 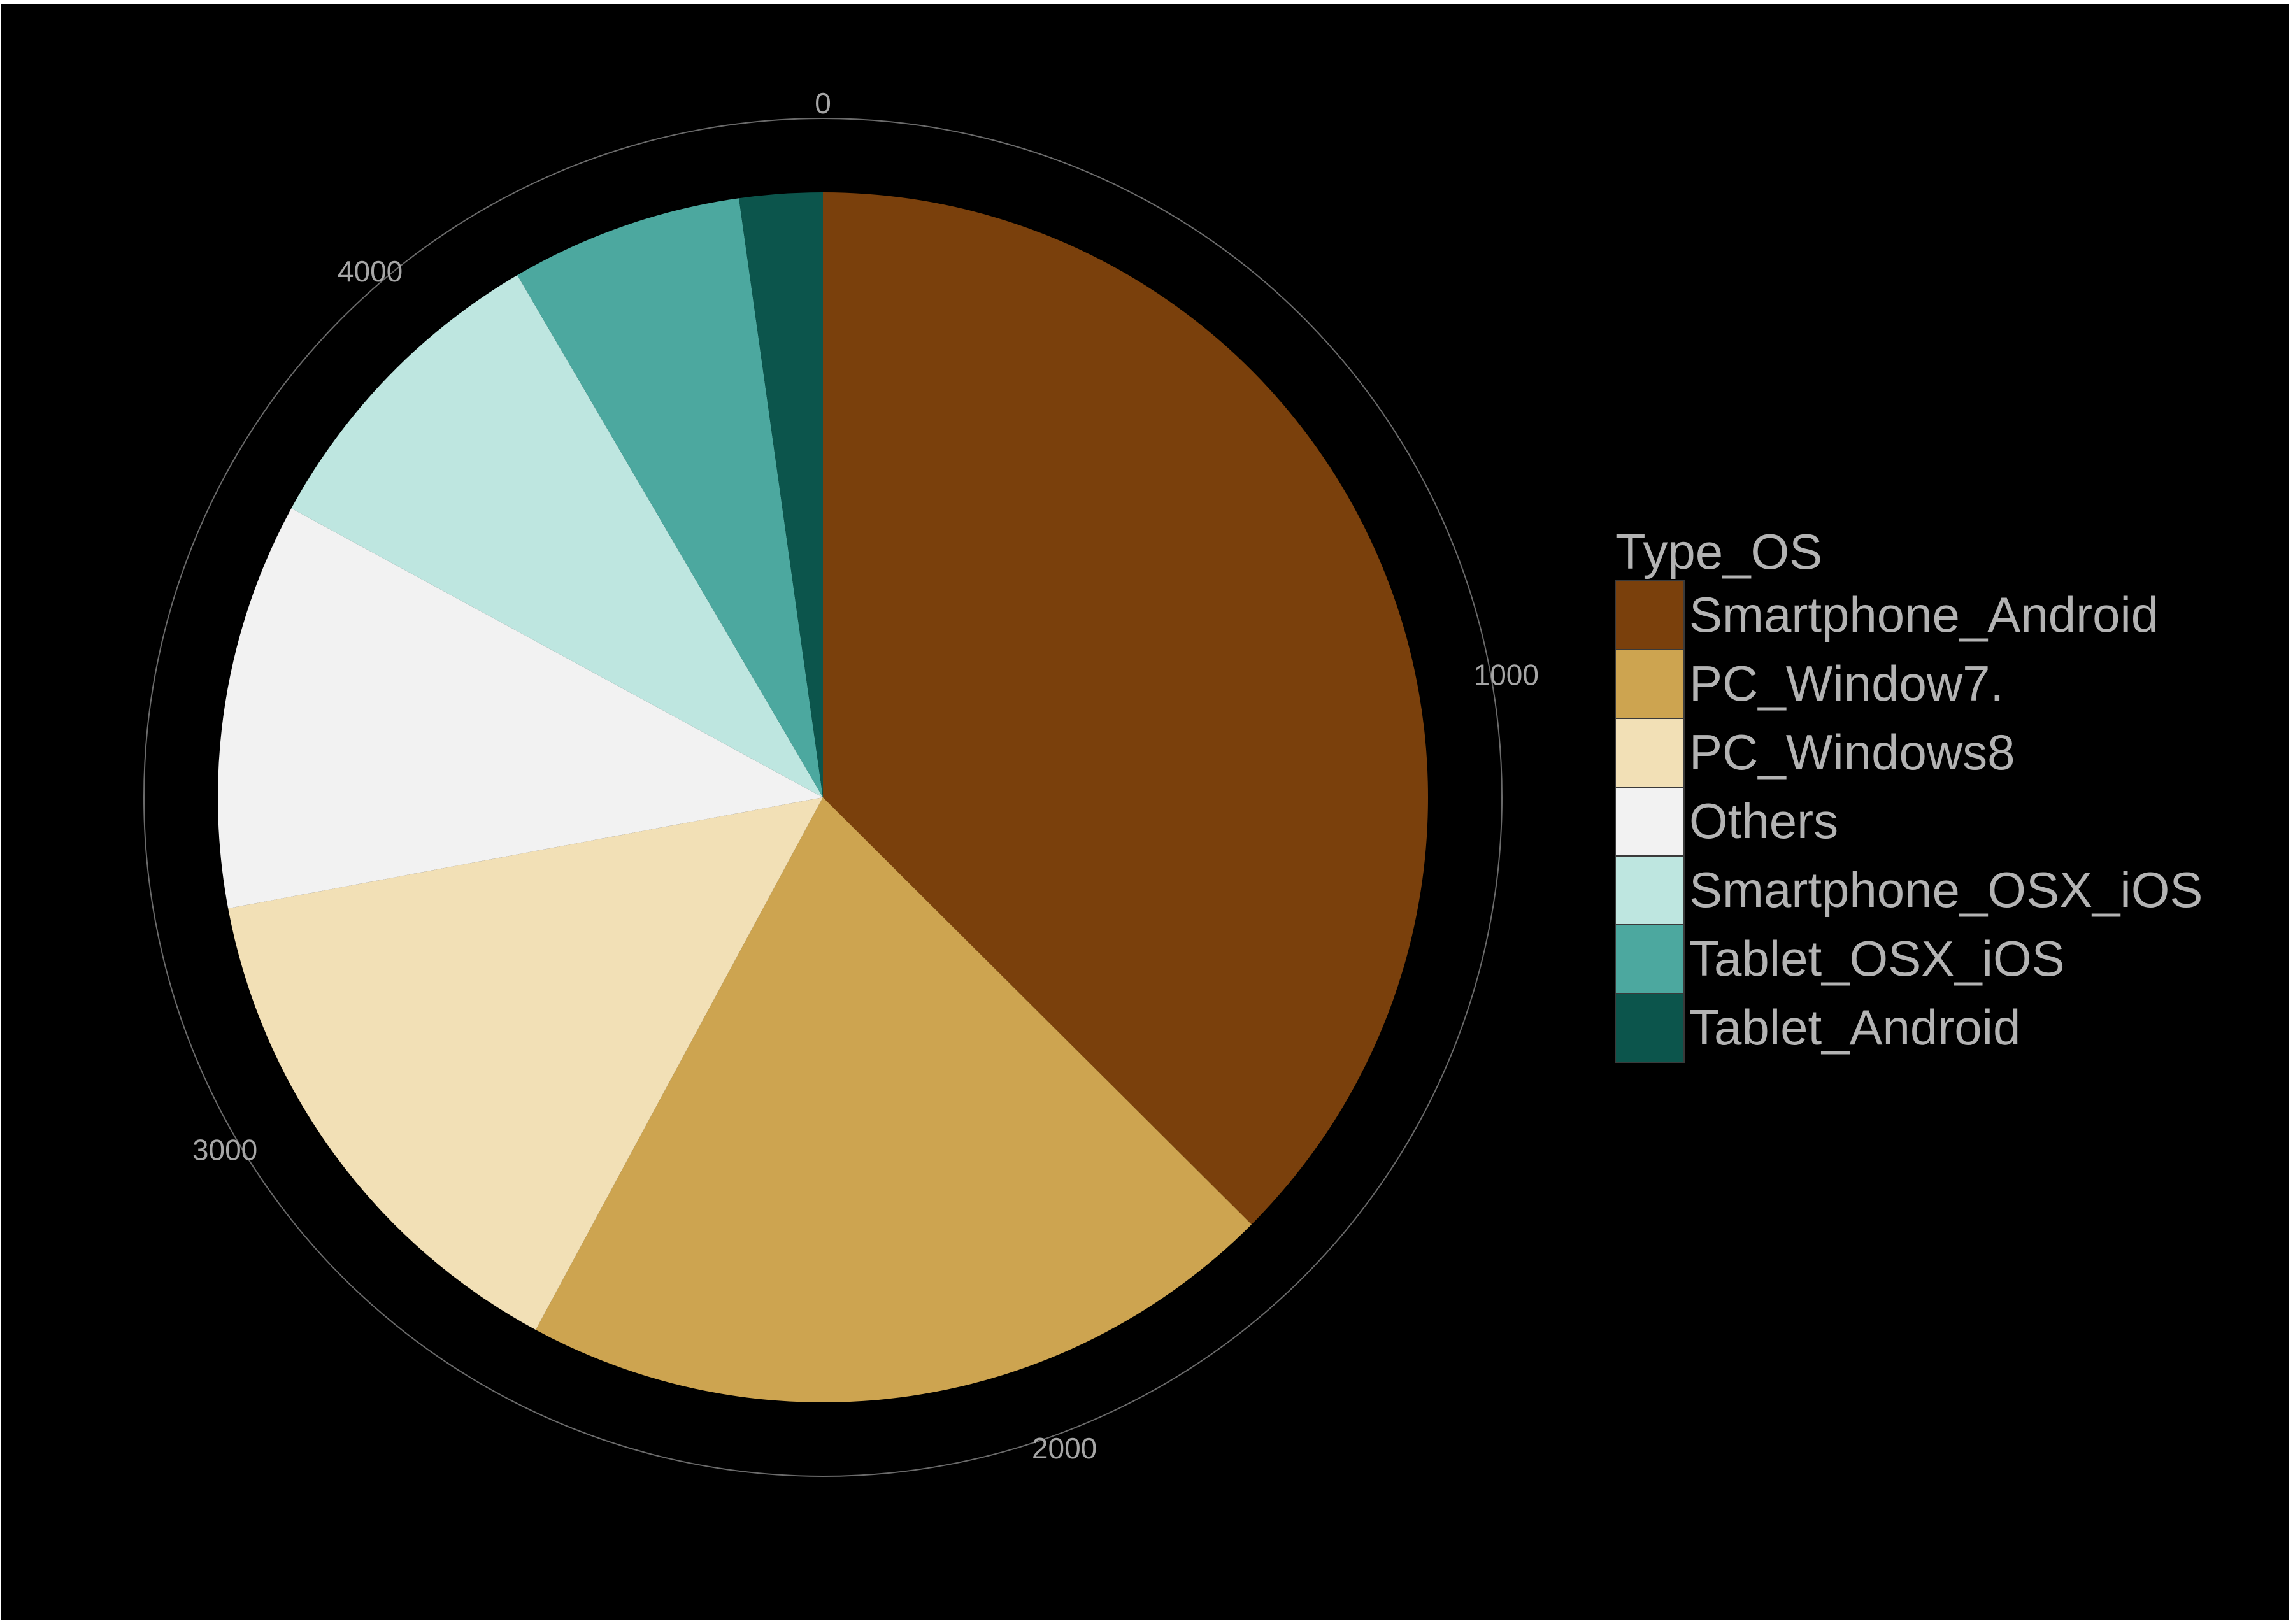 I want to click on legend-swatch-tablet-android, so click(x=1650, y=1028).